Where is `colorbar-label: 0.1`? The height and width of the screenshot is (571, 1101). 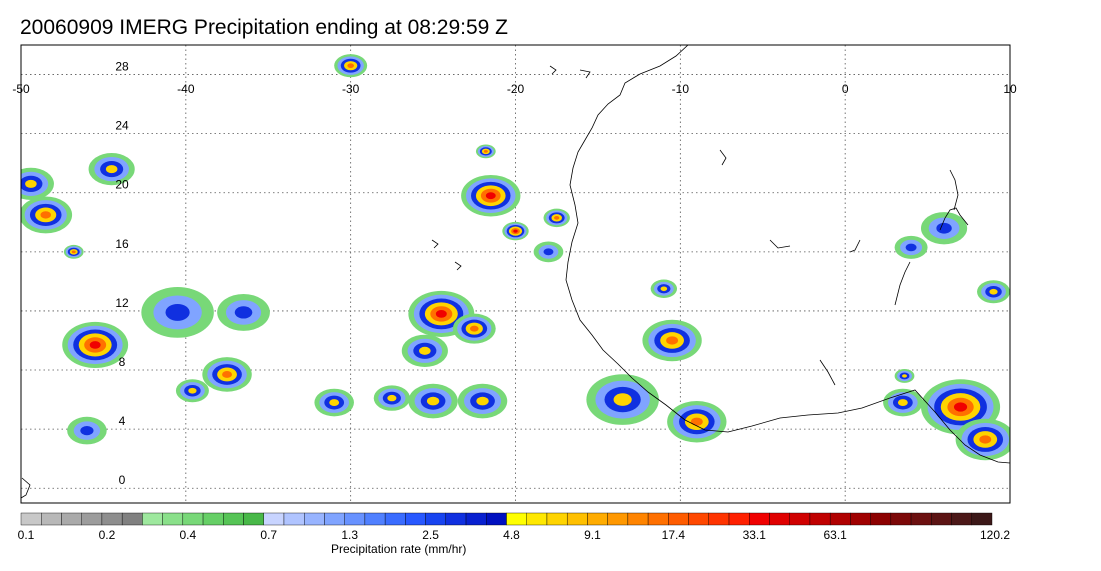
colorbar-label: 0.1 is located at coordinates (26, 535).